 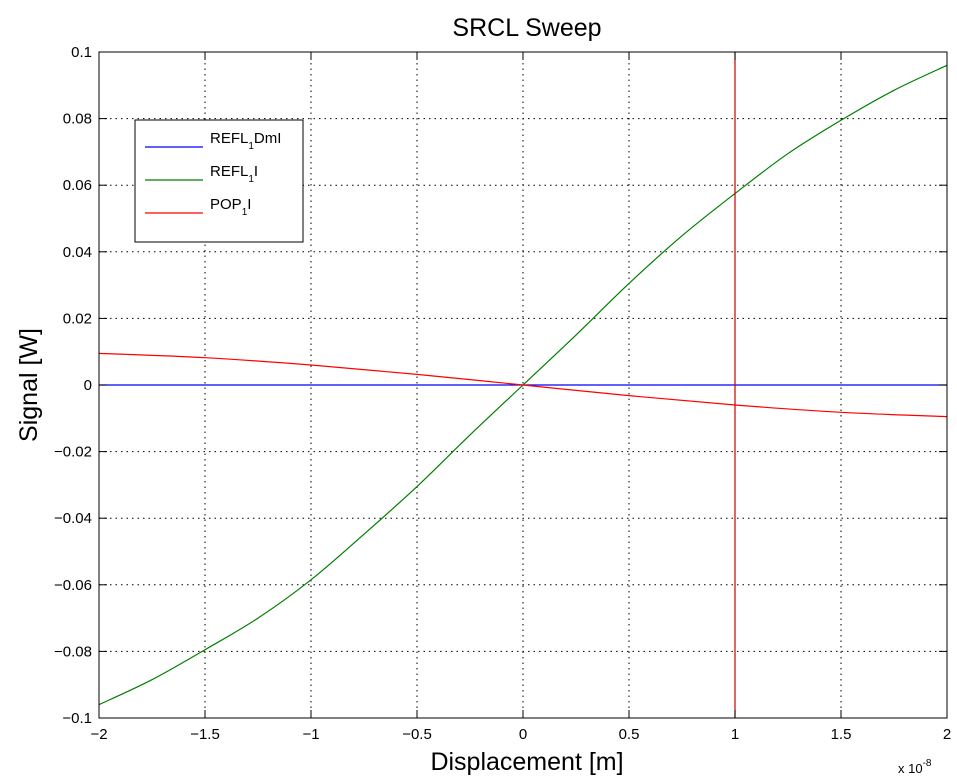 What do you see at coordinates (73, 452) in the screenshot?
I see `y-tick-label: −0.02` at bounding box center [73, 452].